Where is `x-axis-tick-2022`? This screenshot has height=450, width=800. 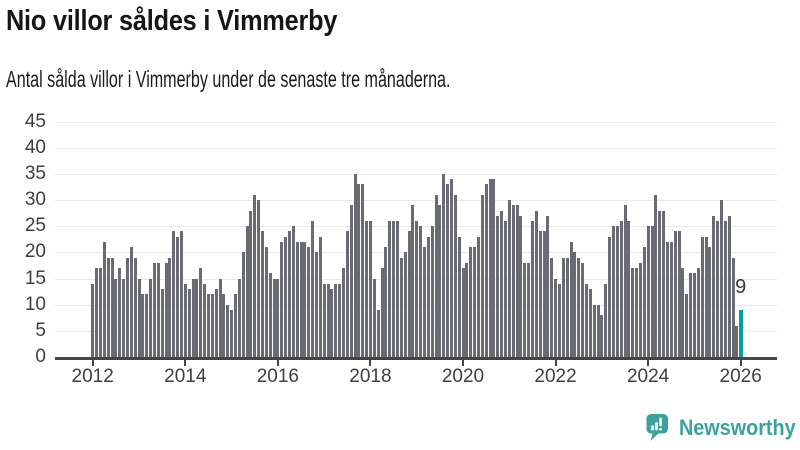
x-axis-tick-2022 is located at coordinates (555, 363).